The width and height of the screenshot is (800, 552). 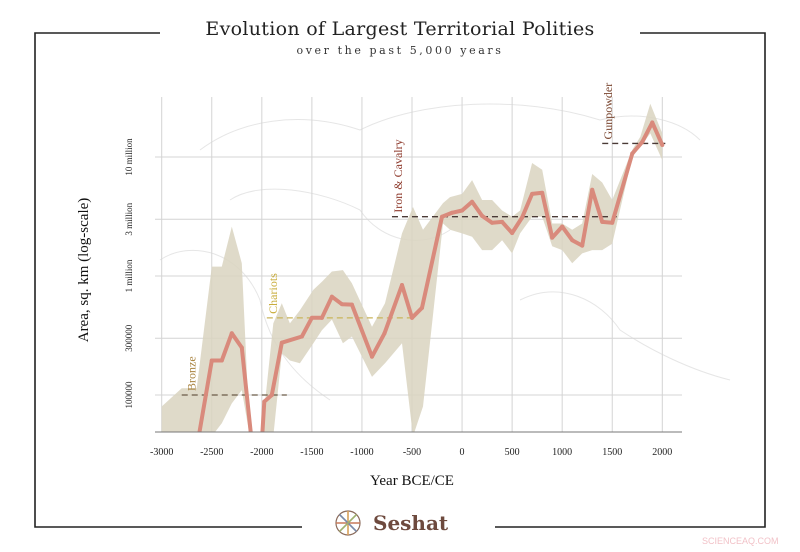 What do you see at coordinates (129, 338) in the screenshot?
I see `y-tick-label: 300000` at bounding box center [129, 338].